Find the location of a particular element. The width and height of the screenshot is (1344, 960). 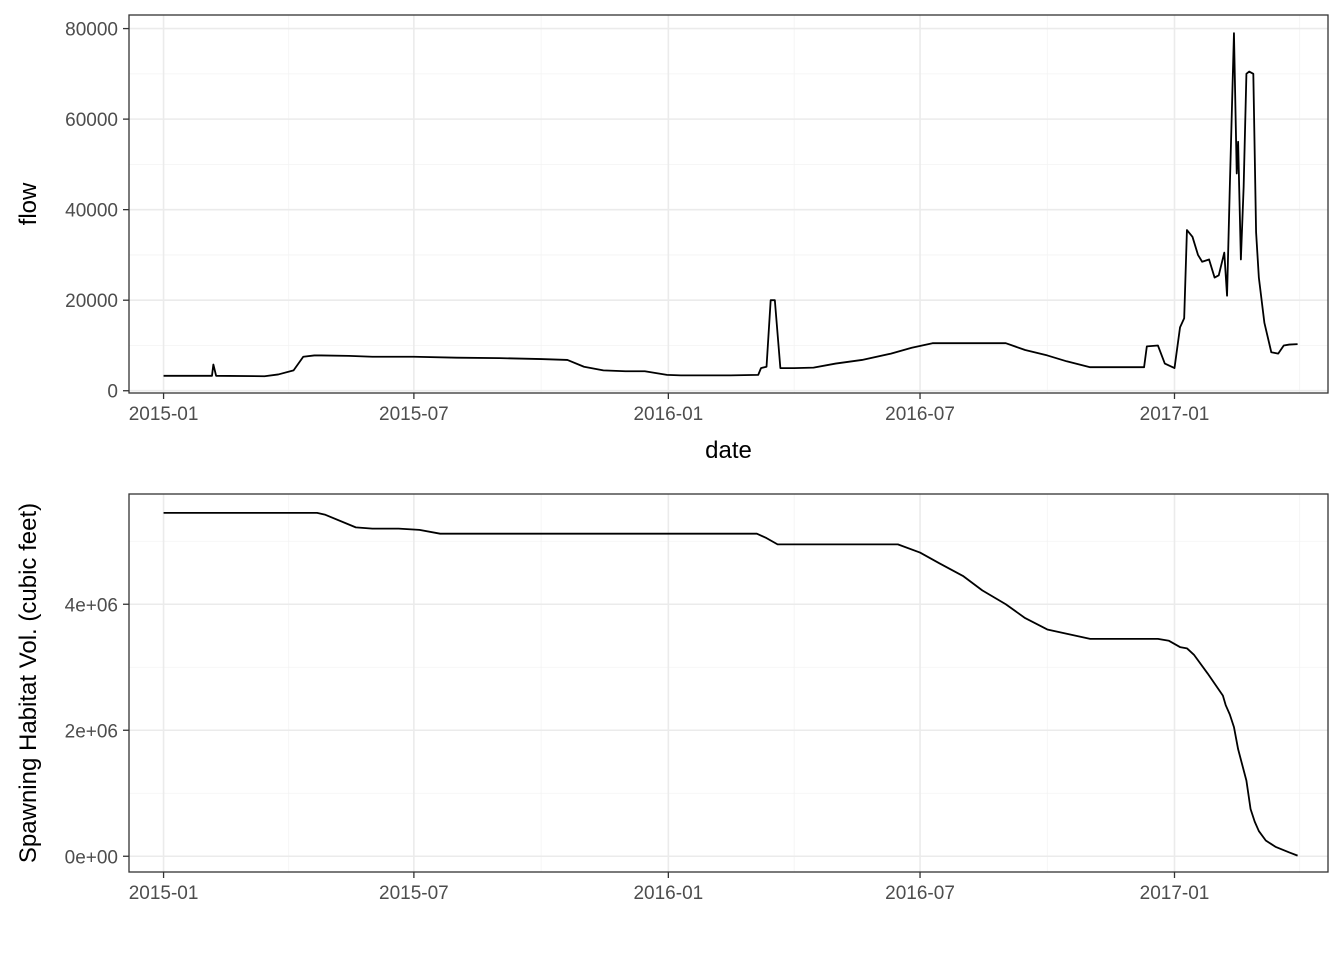

y-tick-label: 2e+06 is located at coordinates (91, 731).